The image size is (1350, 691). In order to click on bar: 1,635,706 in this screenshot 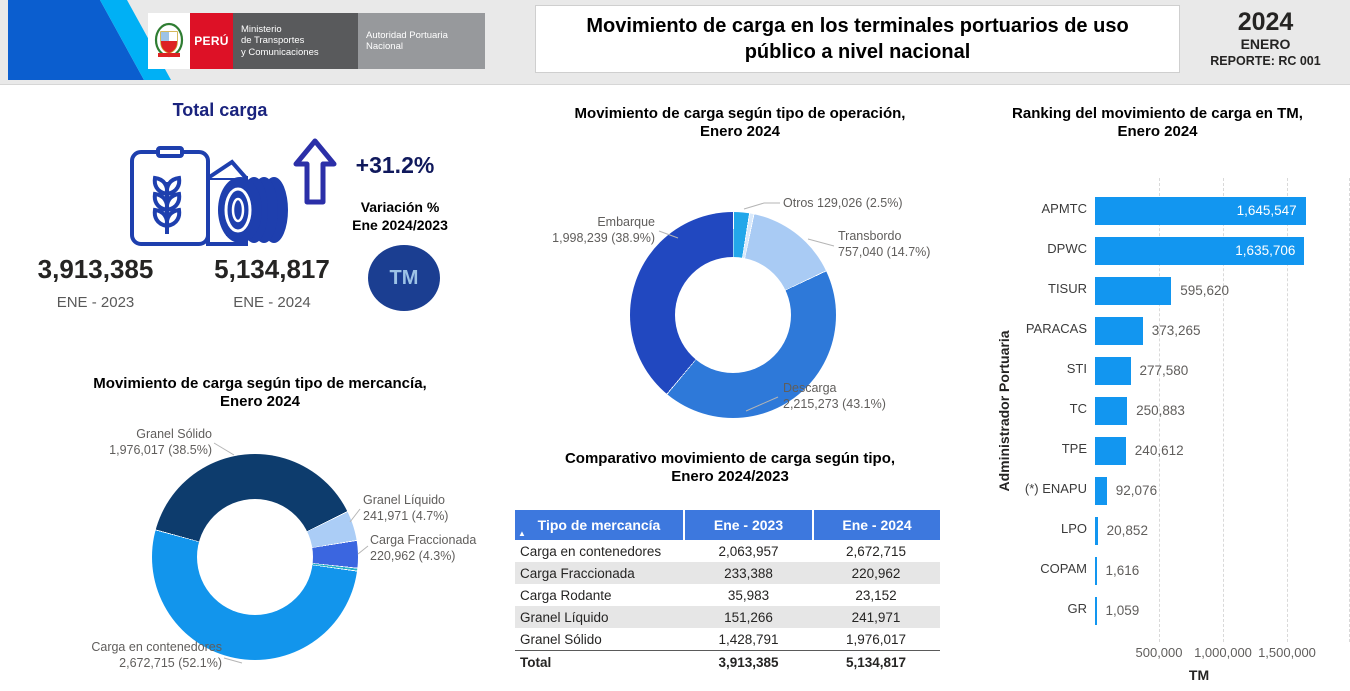, I will do `click(1200, 251)`.